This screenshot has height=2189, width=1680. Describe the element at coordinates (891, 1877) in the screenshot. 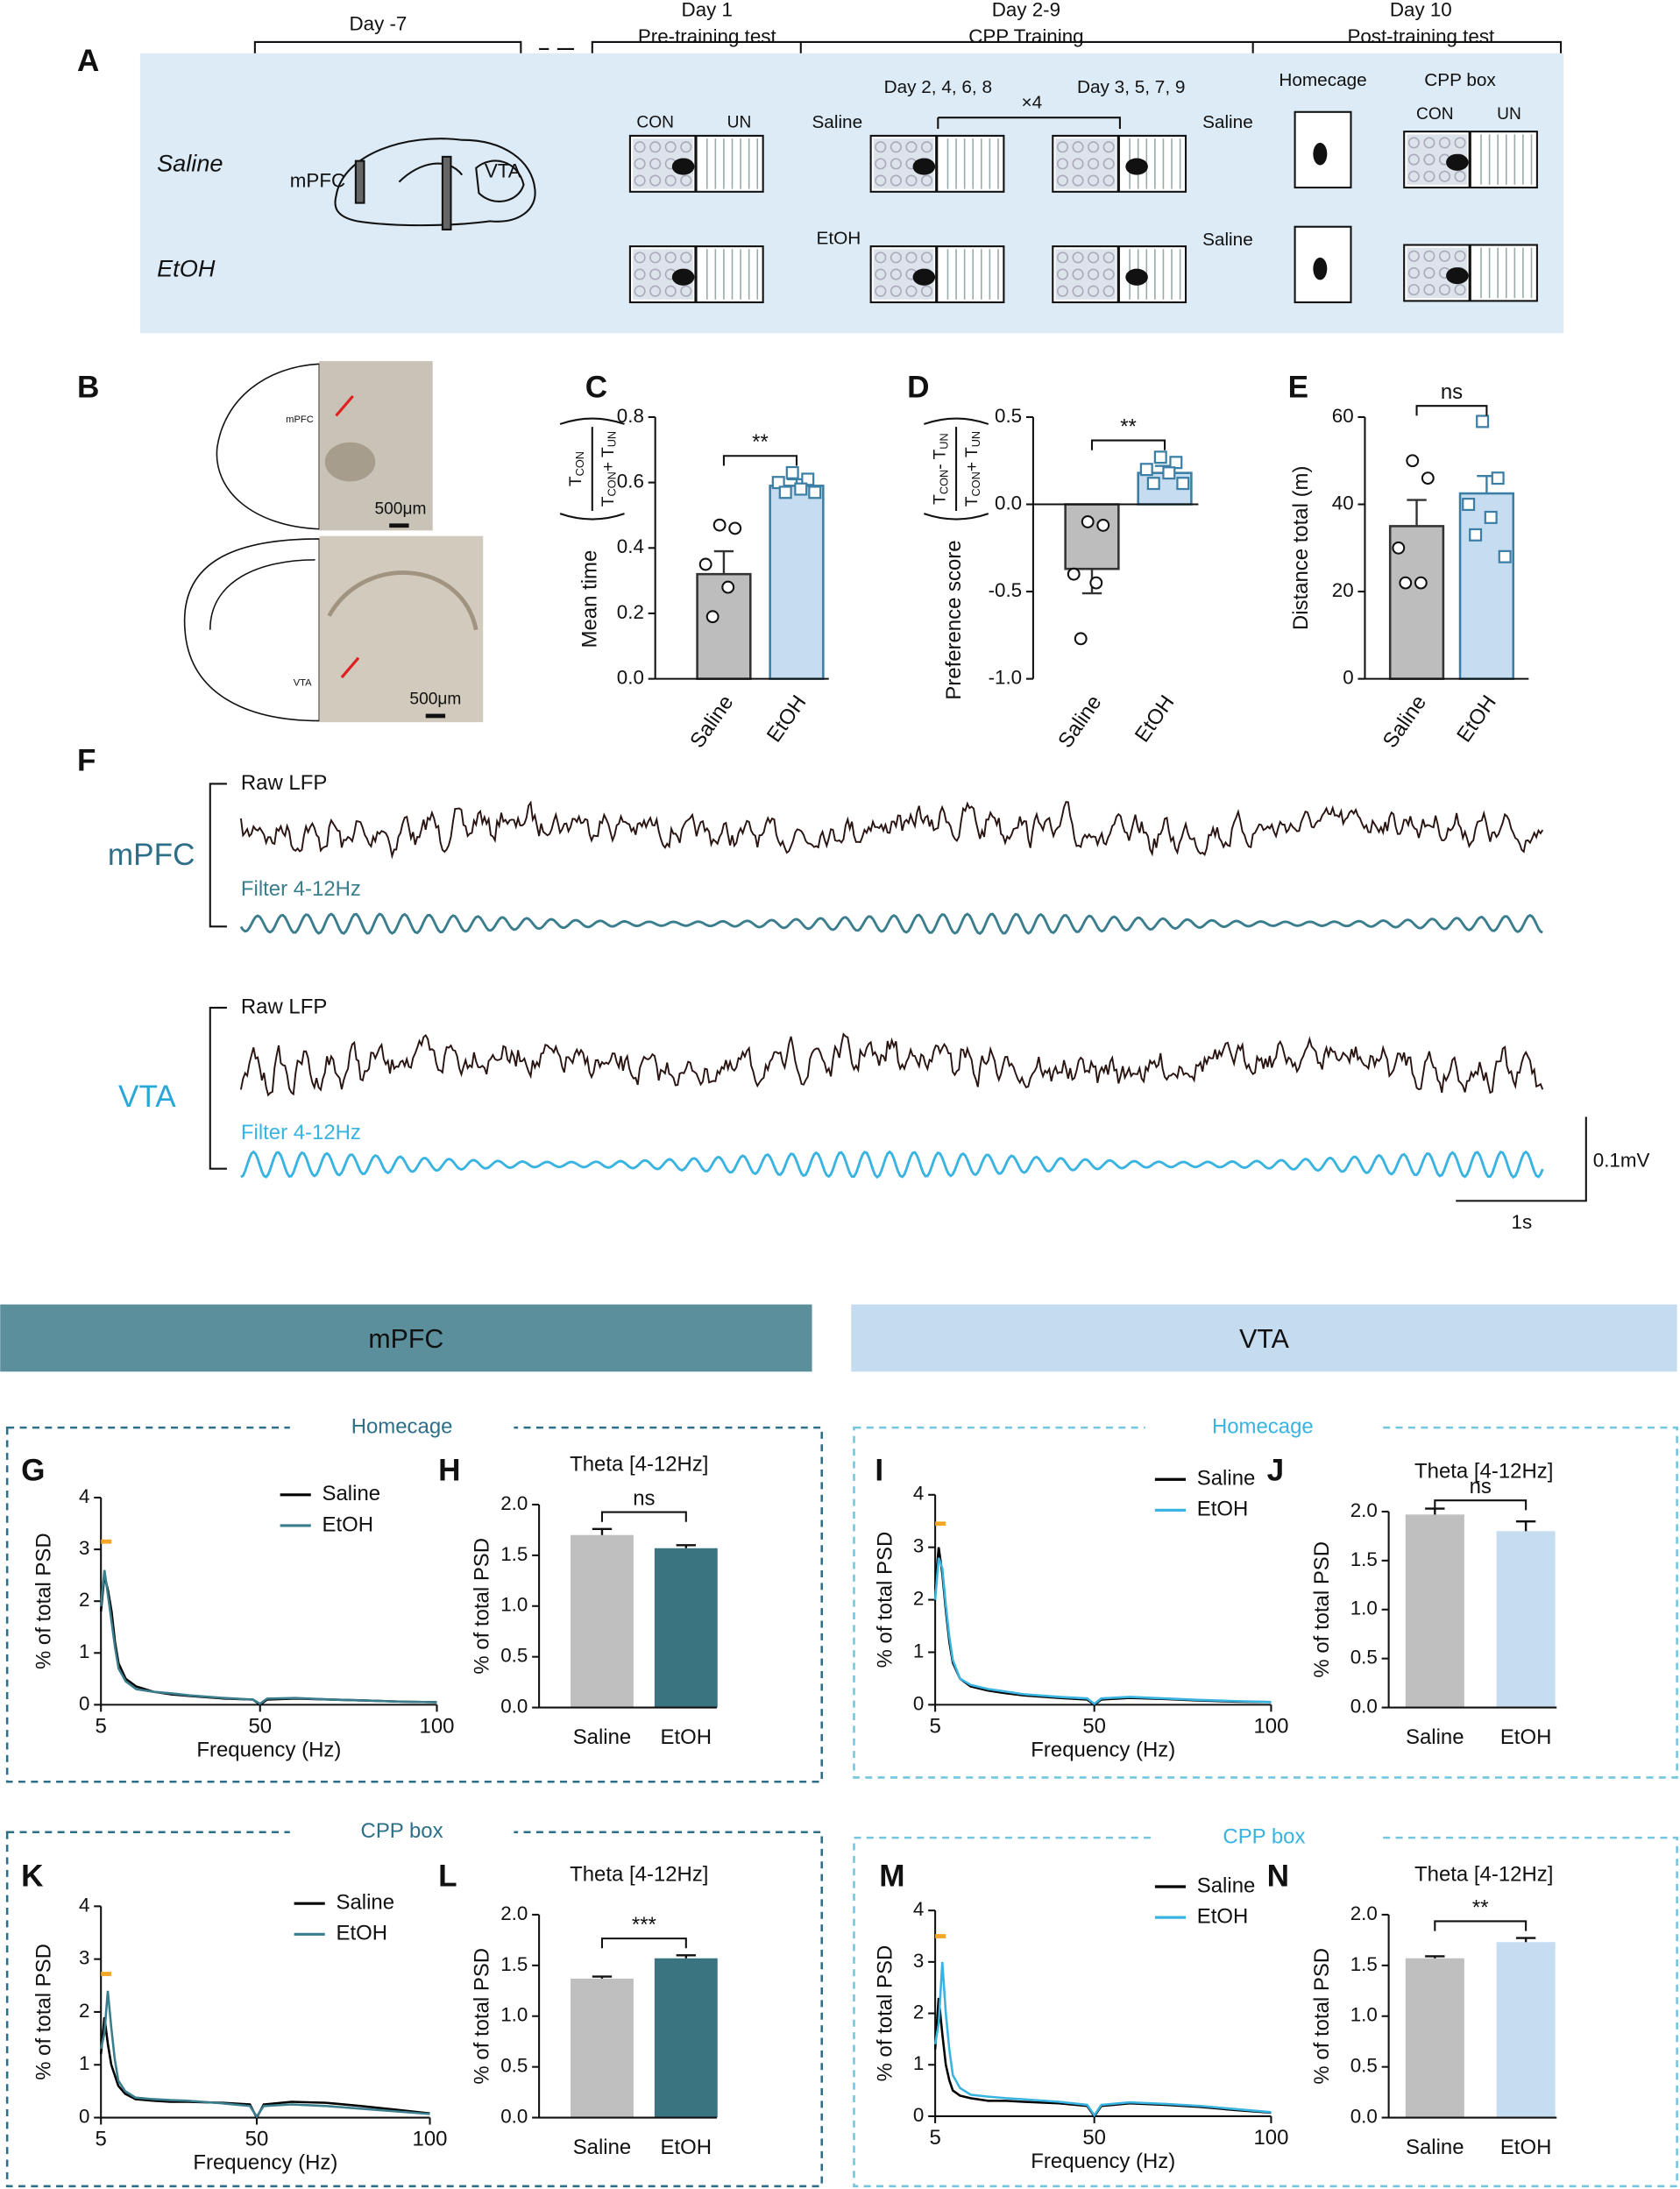

I see `panel-letter: M` at that location.